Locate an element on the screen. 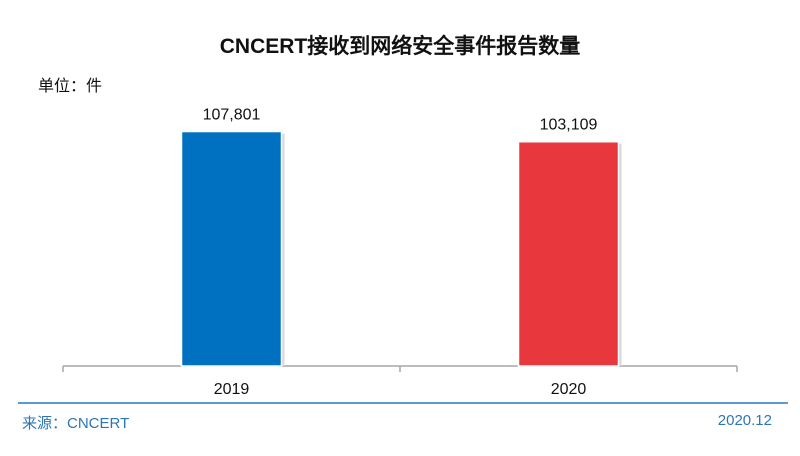 This screenshot has width=800, height=456. unit-label: 单位：件 is located at coordinates (70, 86).